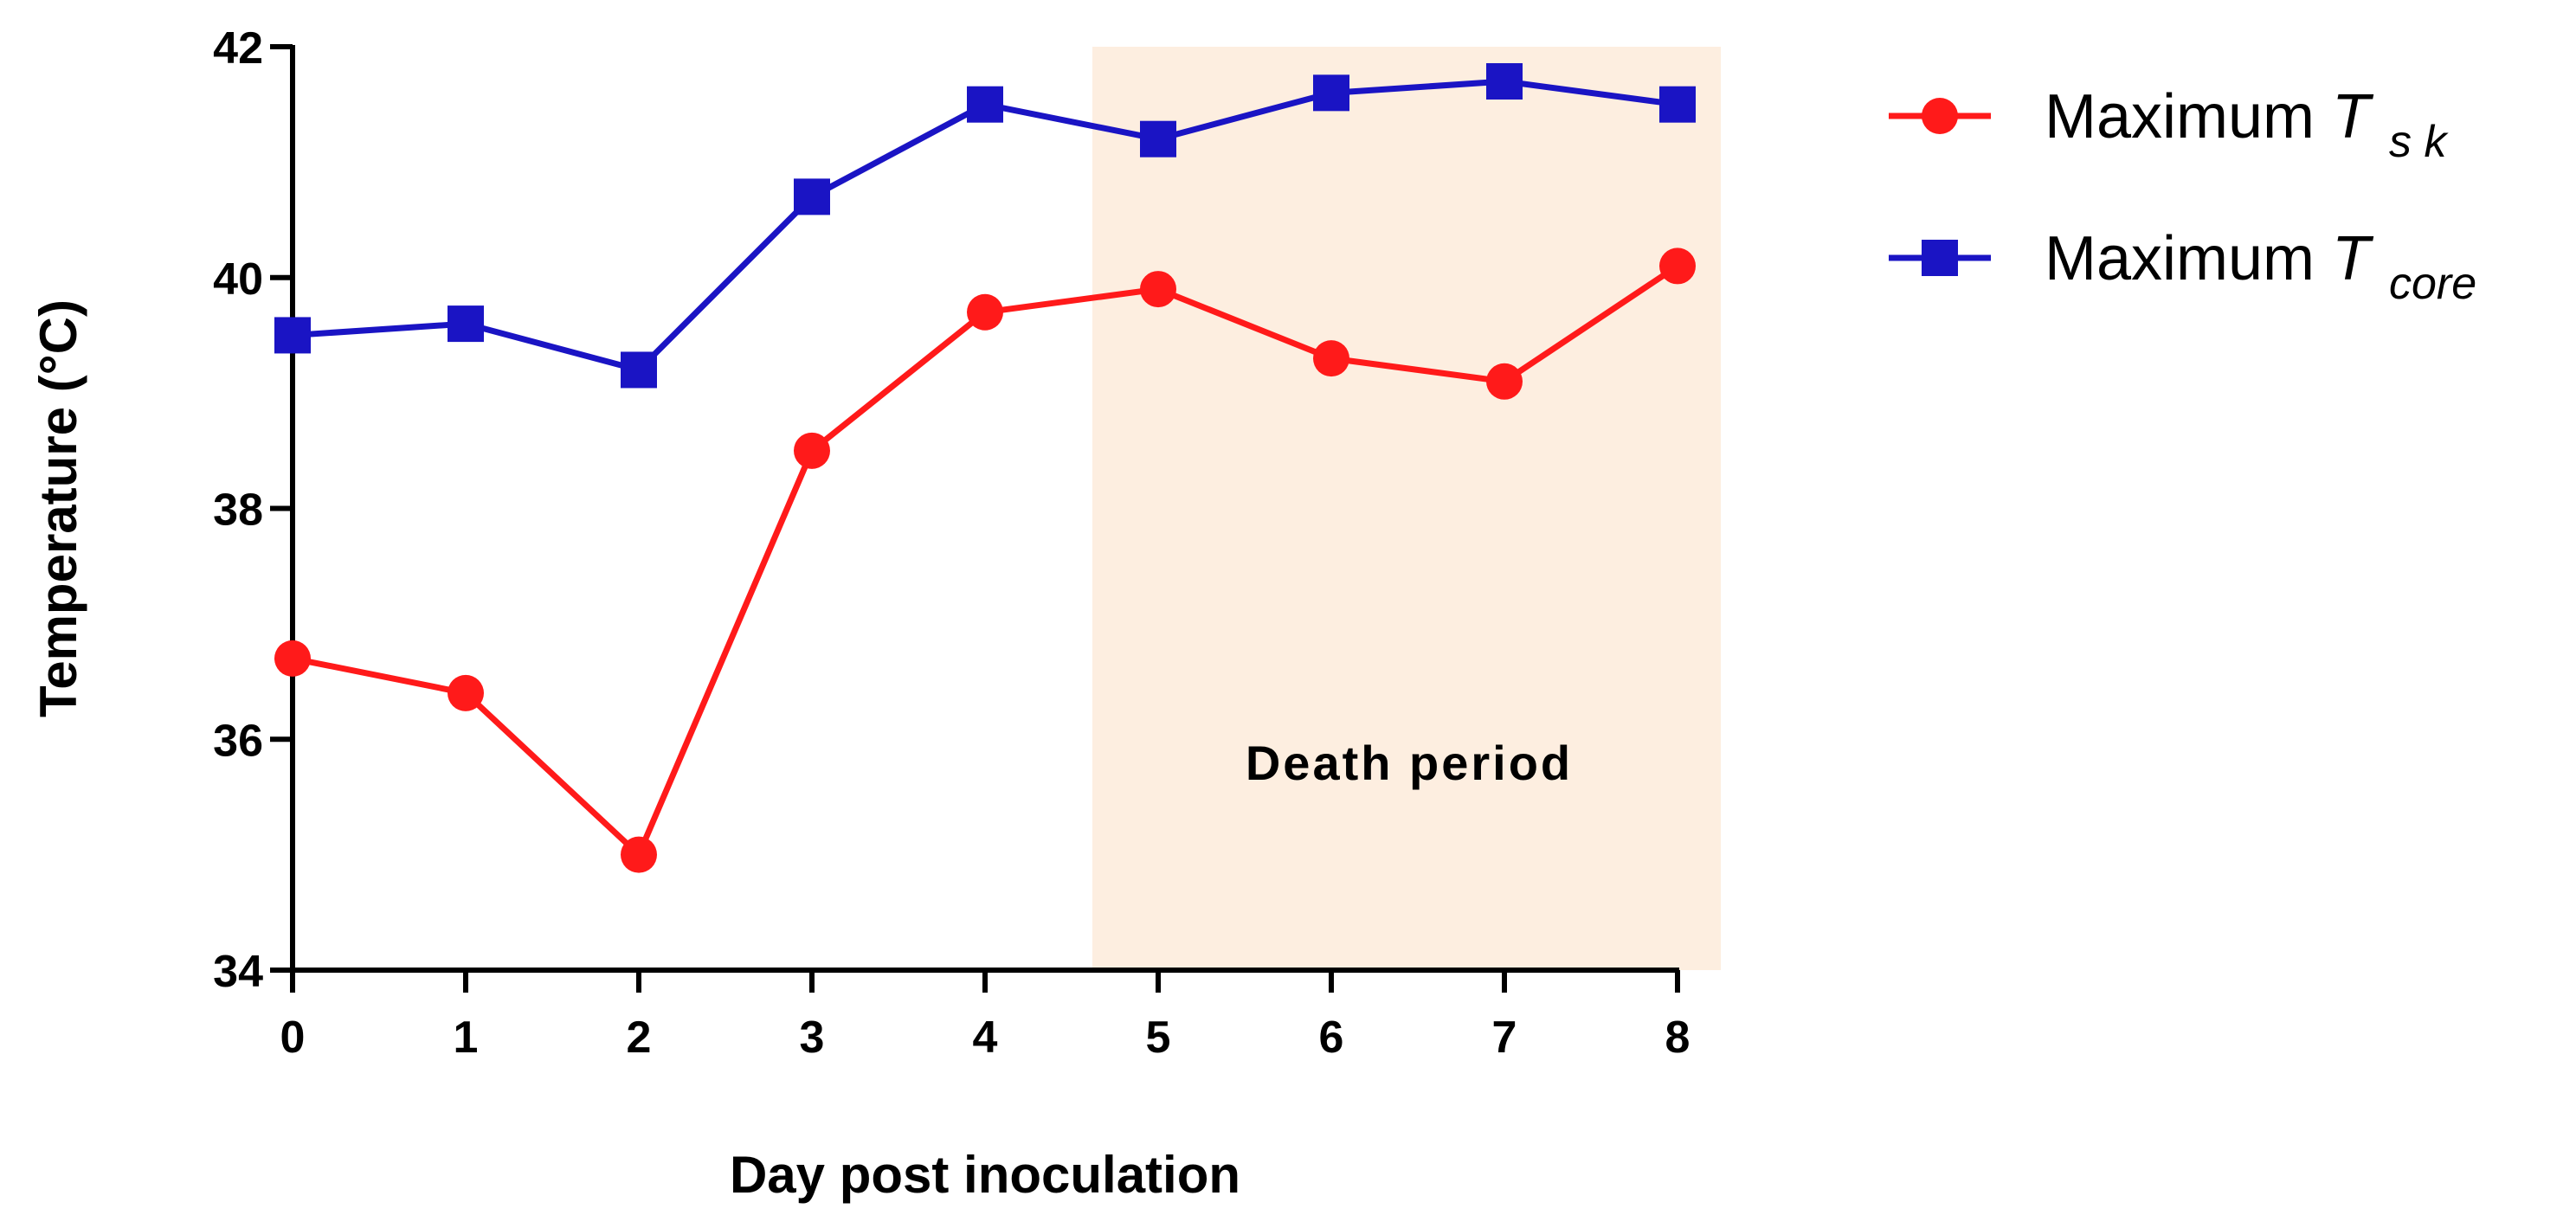 The height and width of the screenshot is (1228, 2576). Describe the element at coordinates (2432, 284) in the screenshot. I see `legend-label-subscript: core` at that location.